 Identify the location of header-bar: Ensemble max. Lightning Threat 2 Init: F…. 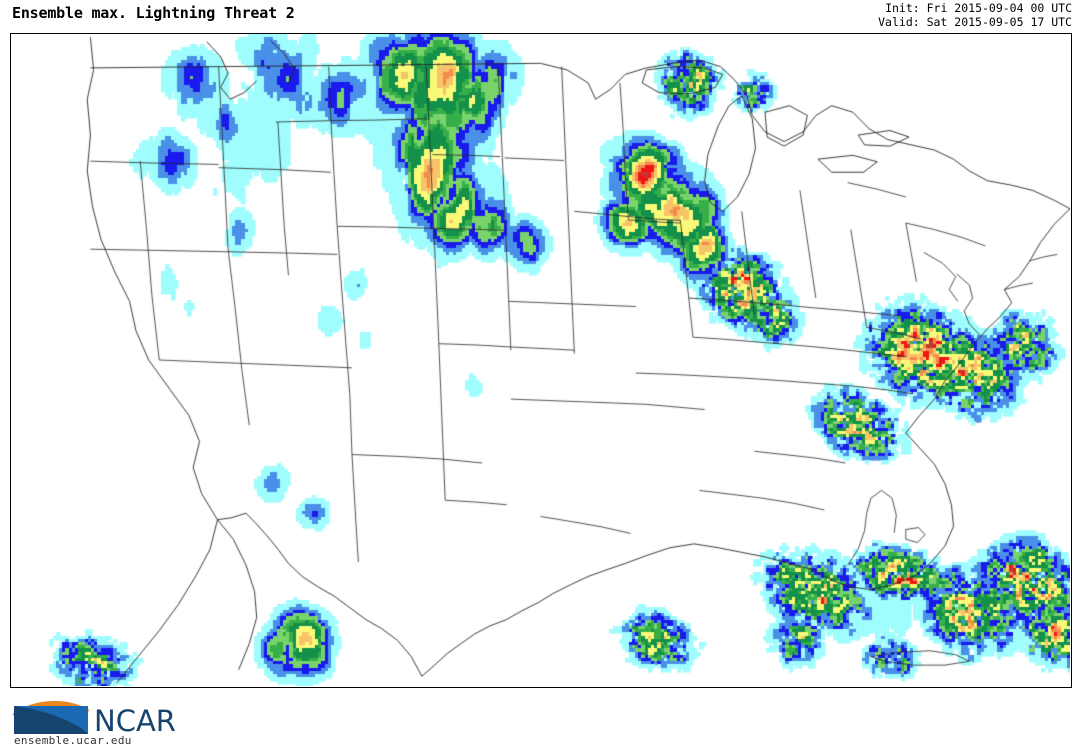
(540, 16).